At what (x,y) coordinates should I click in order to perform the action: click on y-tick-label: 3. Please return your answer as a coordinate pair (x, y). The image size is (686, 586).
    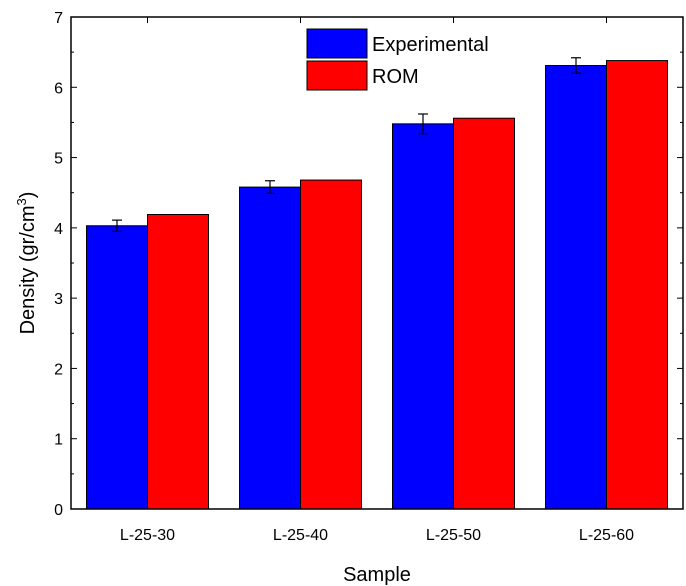
    Looking at the image, I should click on (58, 299).